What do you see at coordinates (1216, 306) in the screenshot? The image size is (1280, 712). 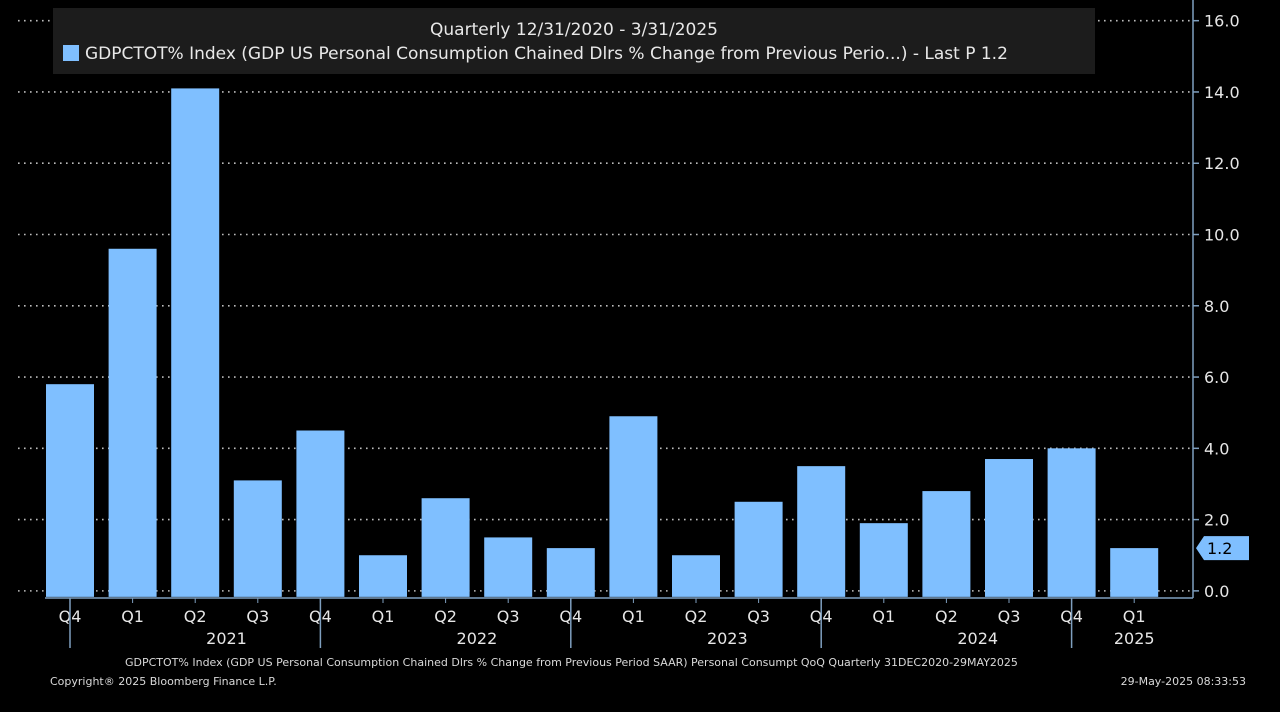 I see `y-tick-label: 8.0` at bounding box center [1216, 306].